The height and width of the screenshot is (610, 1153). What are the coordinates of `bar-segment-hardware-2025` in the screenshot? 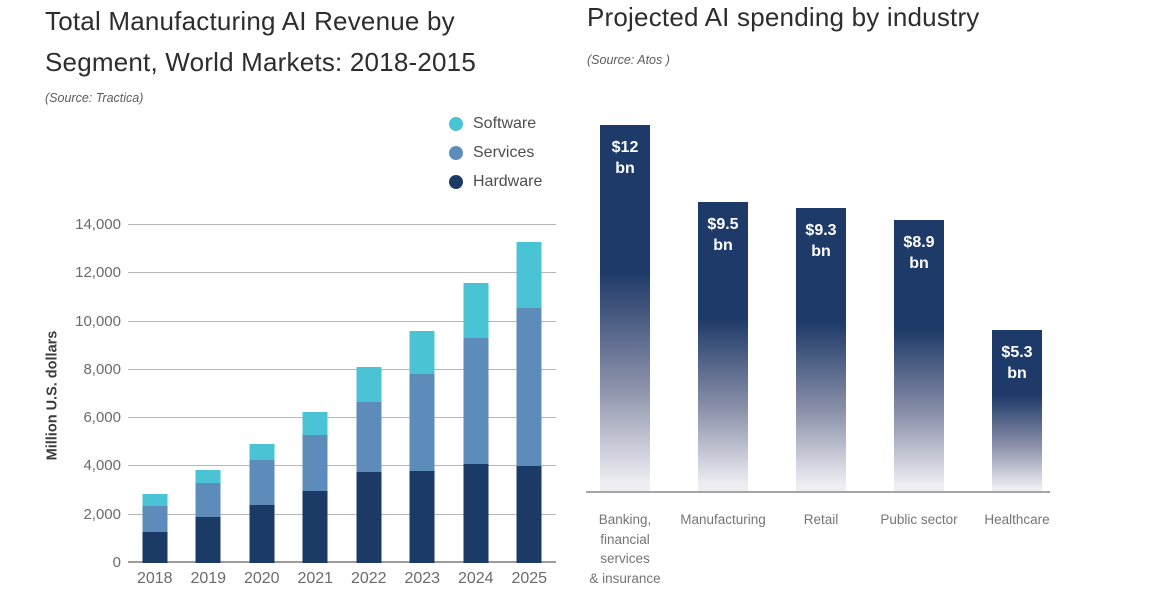 It's located at (529, 514).